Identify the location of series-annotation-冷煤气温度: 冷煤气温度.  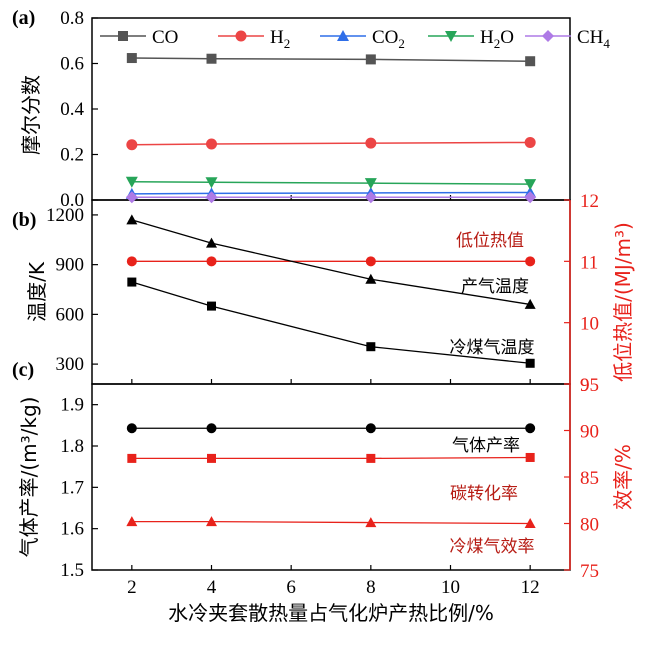
(492, 348).